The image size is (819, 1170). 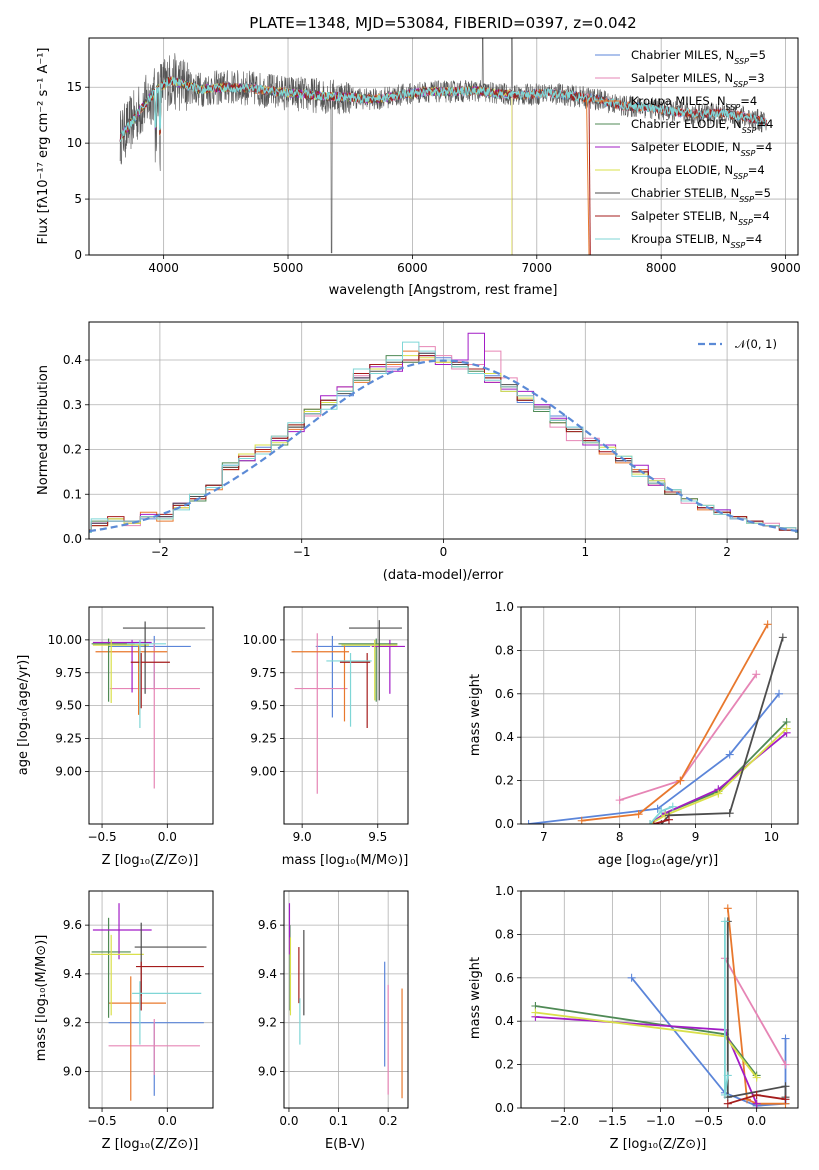 I want to click on errorbar-chabrier-elodie, so click(x=368, y=670).